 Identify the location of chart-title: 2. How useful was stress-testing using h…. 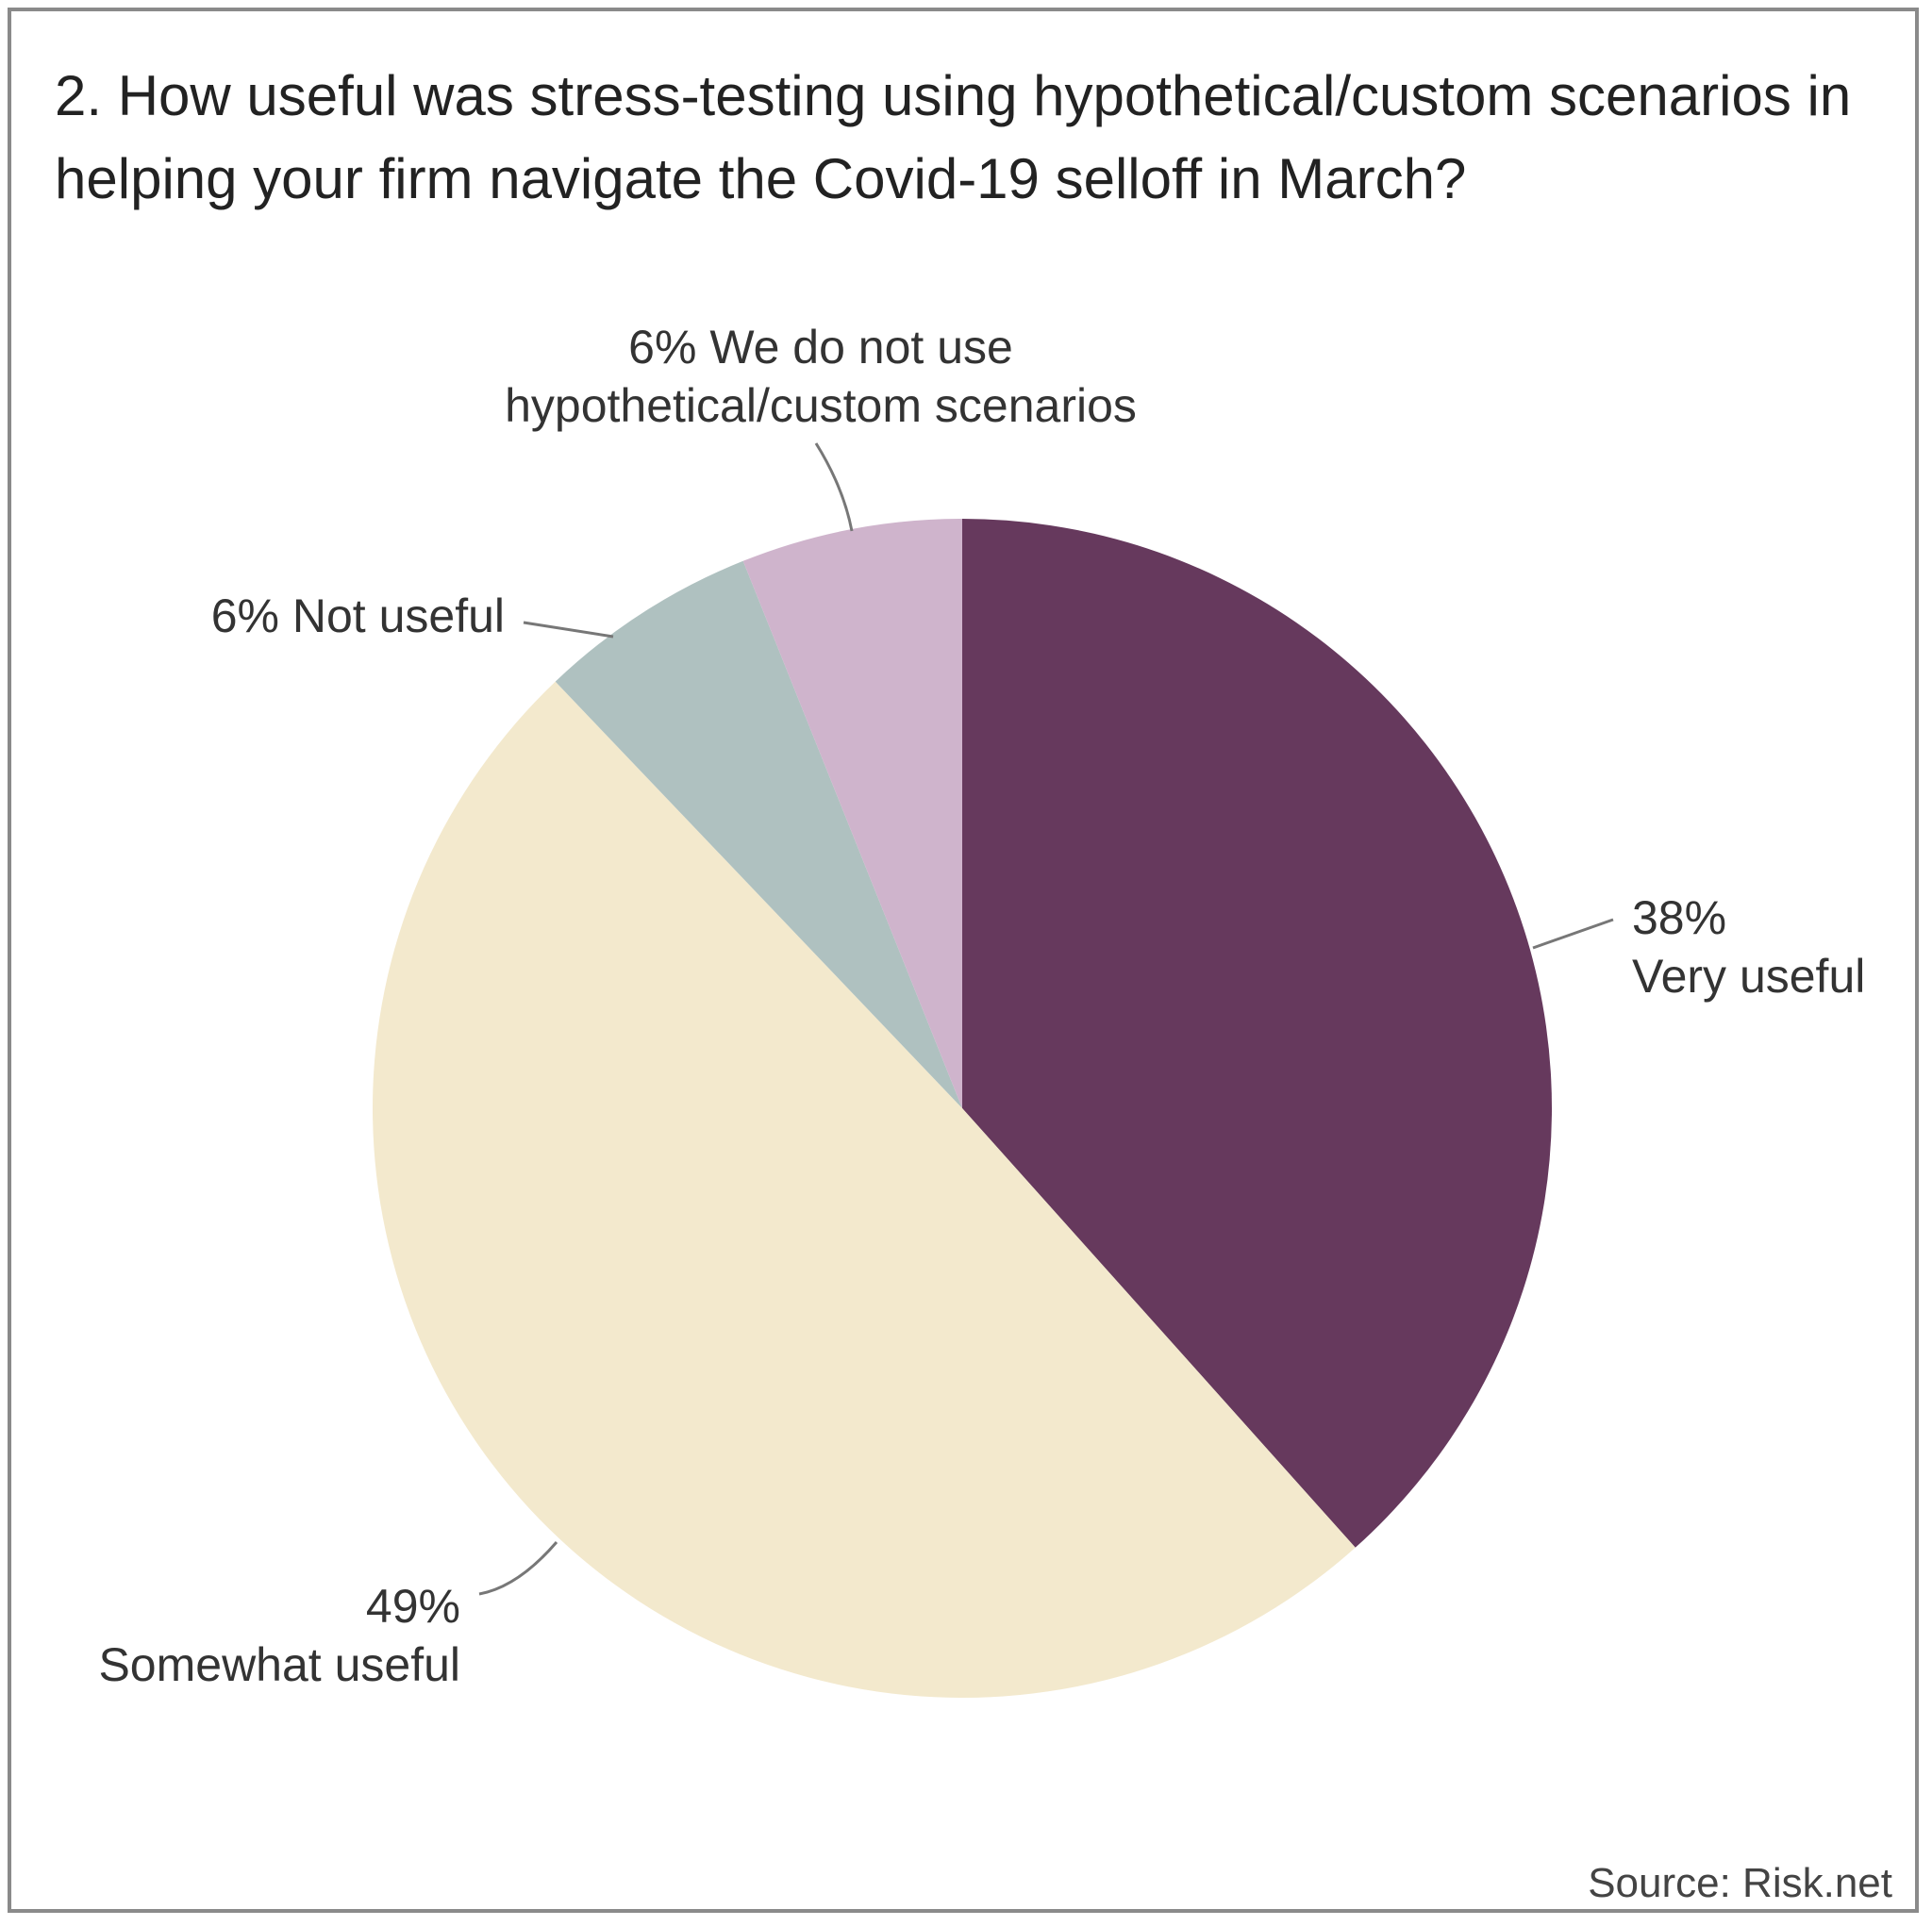
(953, 137).